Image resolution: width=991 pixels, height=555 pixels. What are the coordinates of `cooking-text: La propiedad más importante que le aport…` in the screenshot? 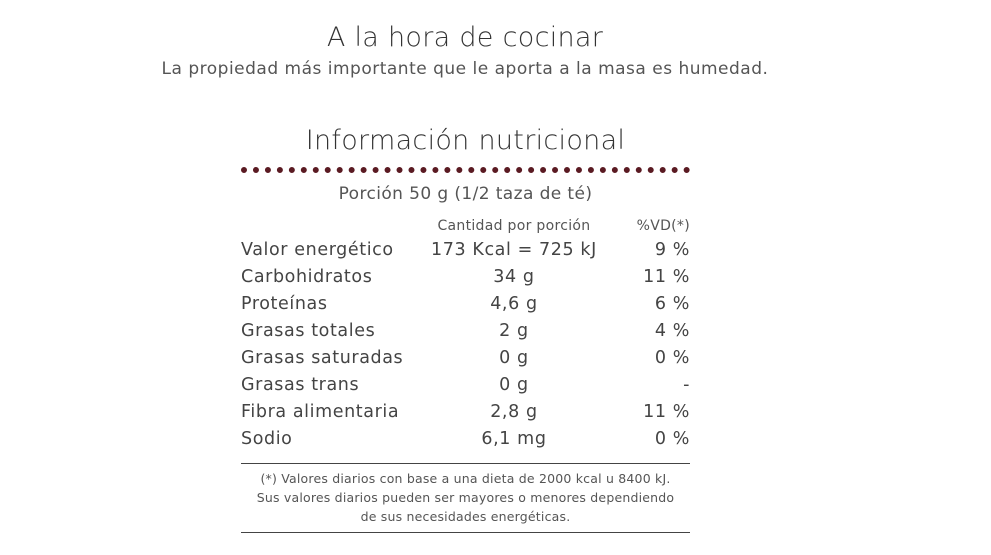 It's located at (465, 69).